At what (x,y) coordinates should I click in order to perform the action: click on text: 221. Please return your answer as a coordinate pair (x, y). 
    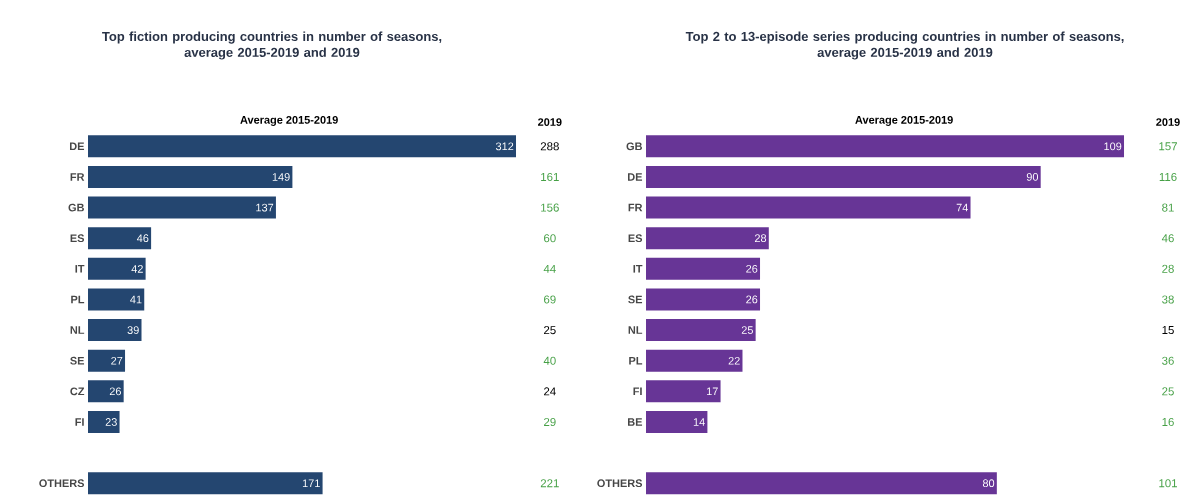
    Looking at the image, I should click on (549, 483).